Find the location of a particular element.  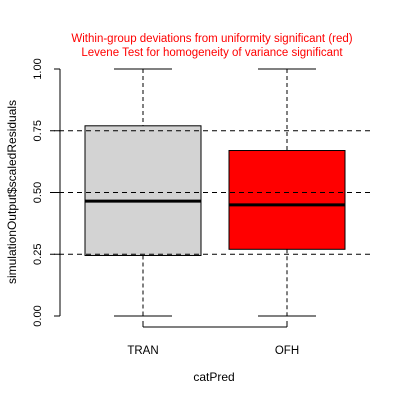

y-tick-label: 0.25 is located at coordinates (38, 254).